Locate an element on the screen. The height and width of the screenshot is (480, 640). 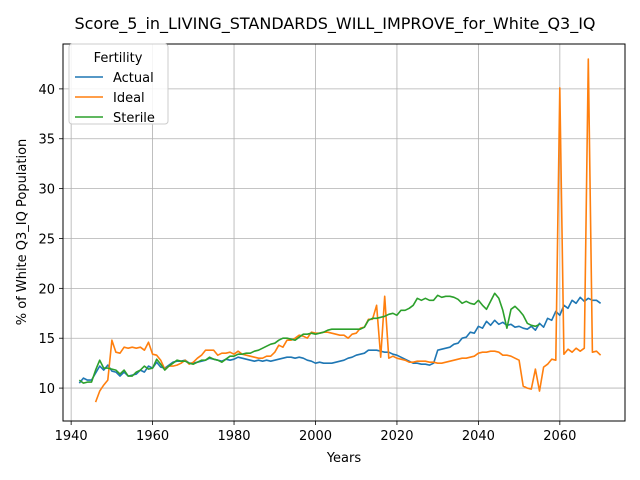
x-tick-label: 1940 is located at coordinates (71, 436).